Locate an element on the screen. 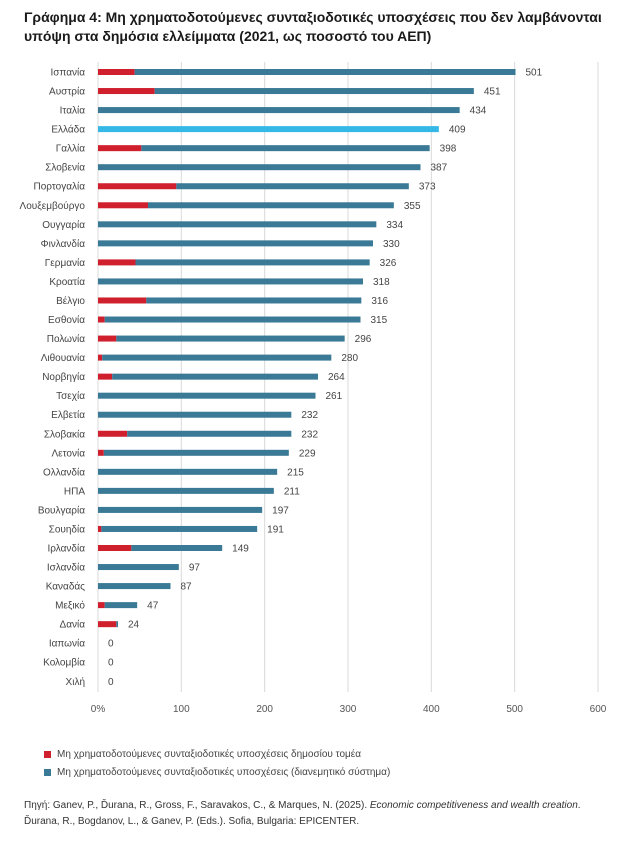  category-label: Ισλανδία is located at coordinates (66, 568).